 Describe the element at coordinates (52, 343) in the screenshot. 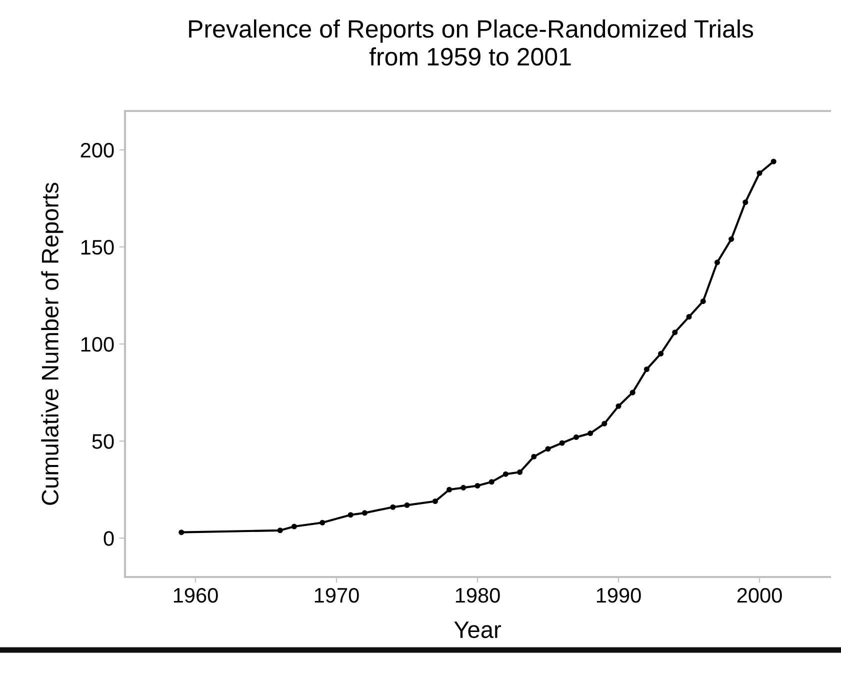

I see `y-axis-title: Cumulative Number of Reports` at that location.